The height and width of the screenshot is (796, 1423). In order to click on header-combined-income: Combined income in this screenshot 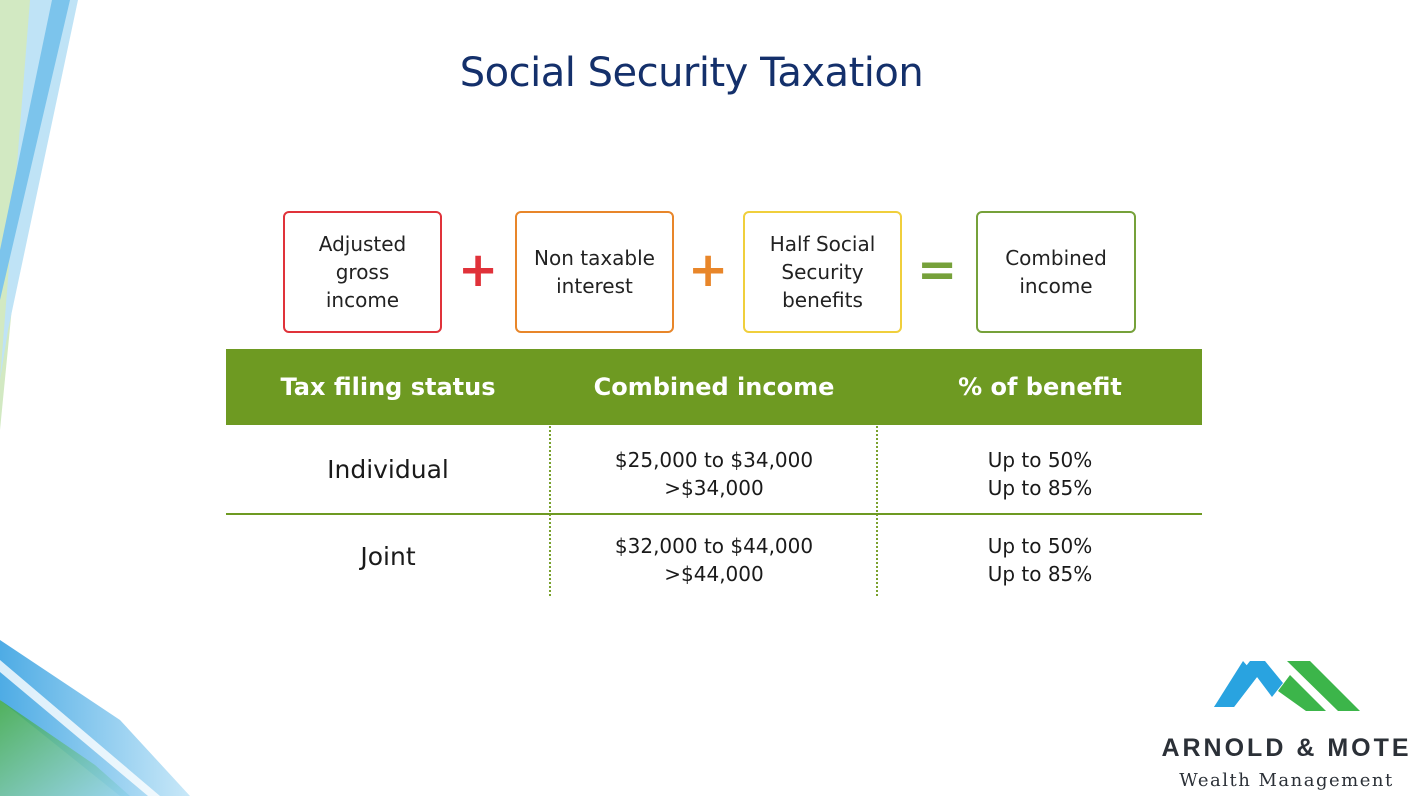, I will do `click(714, 387)`.